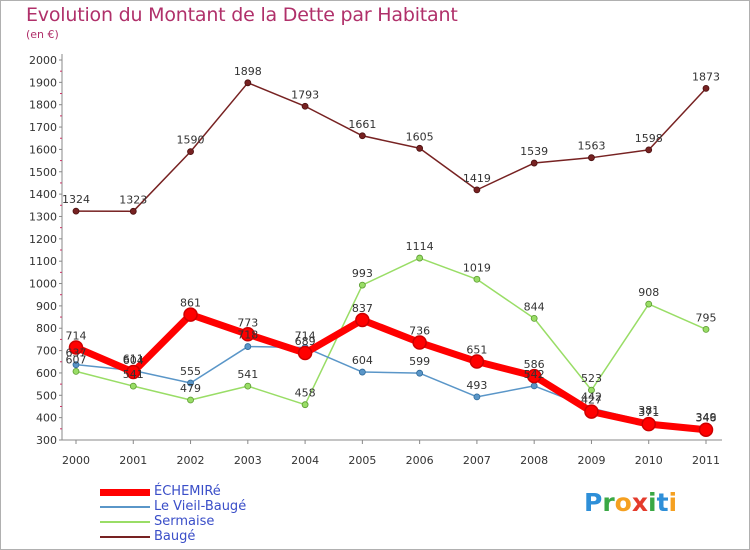 The image size is (750, 550). Describe the element at coordinates (43, 127) in the screenshot. I see `y-tick-label: 1700` at that location.